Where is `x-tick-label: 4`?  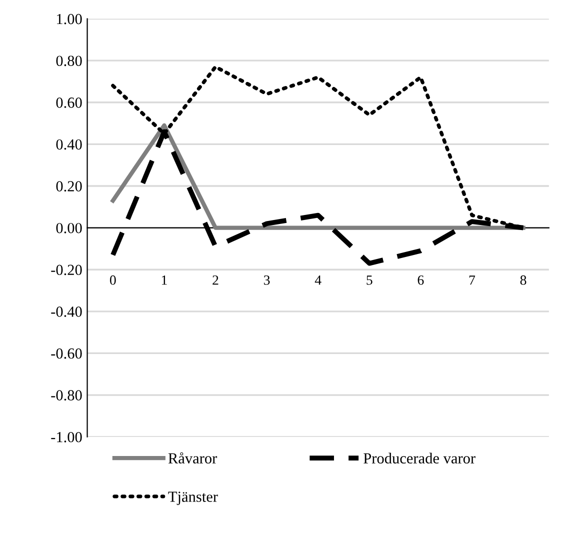 x-tick-label: 4 is located at coordinates (318, 280).